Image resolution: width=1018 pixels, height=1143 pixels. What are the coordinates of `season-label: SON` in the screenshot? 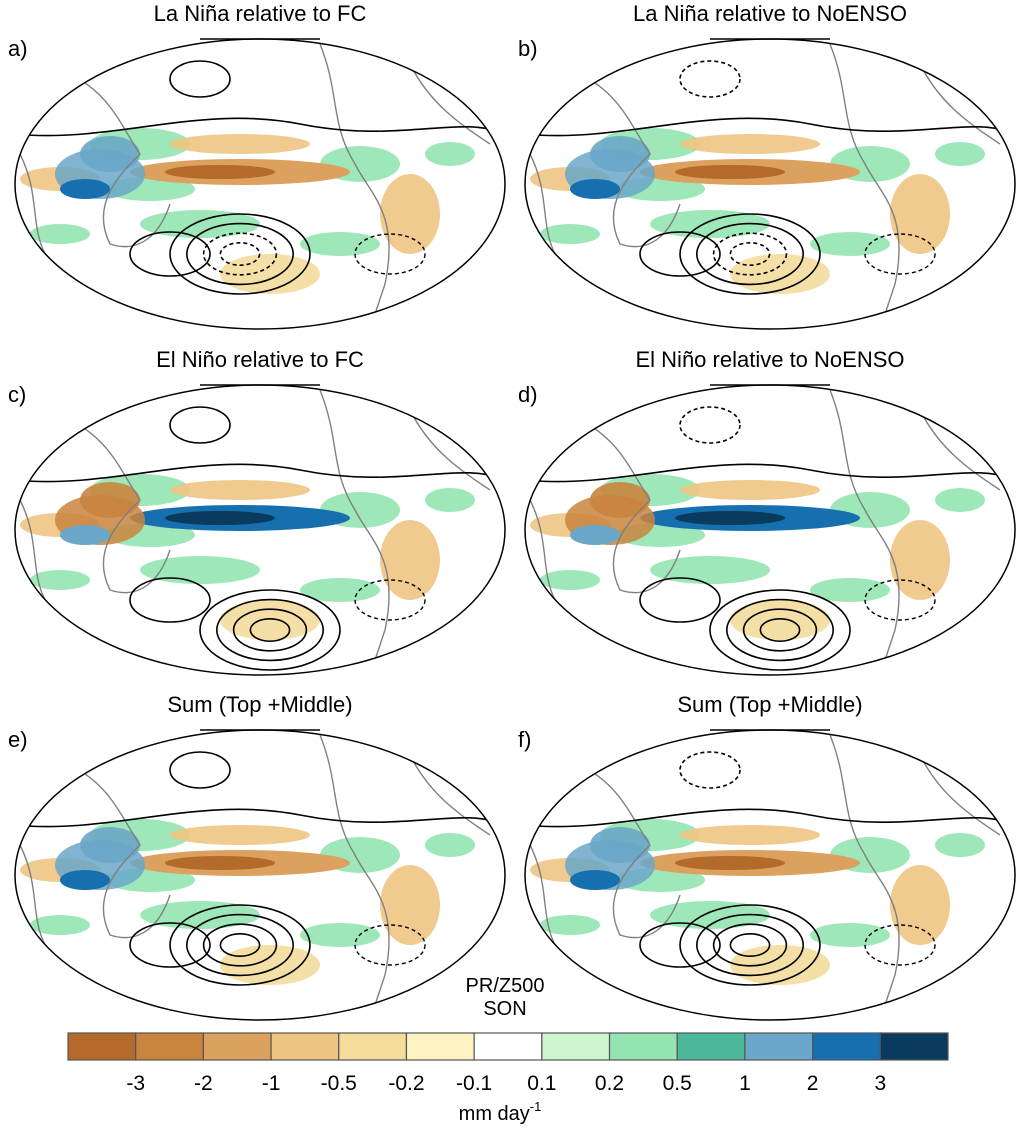 It's located at (504, 1009).